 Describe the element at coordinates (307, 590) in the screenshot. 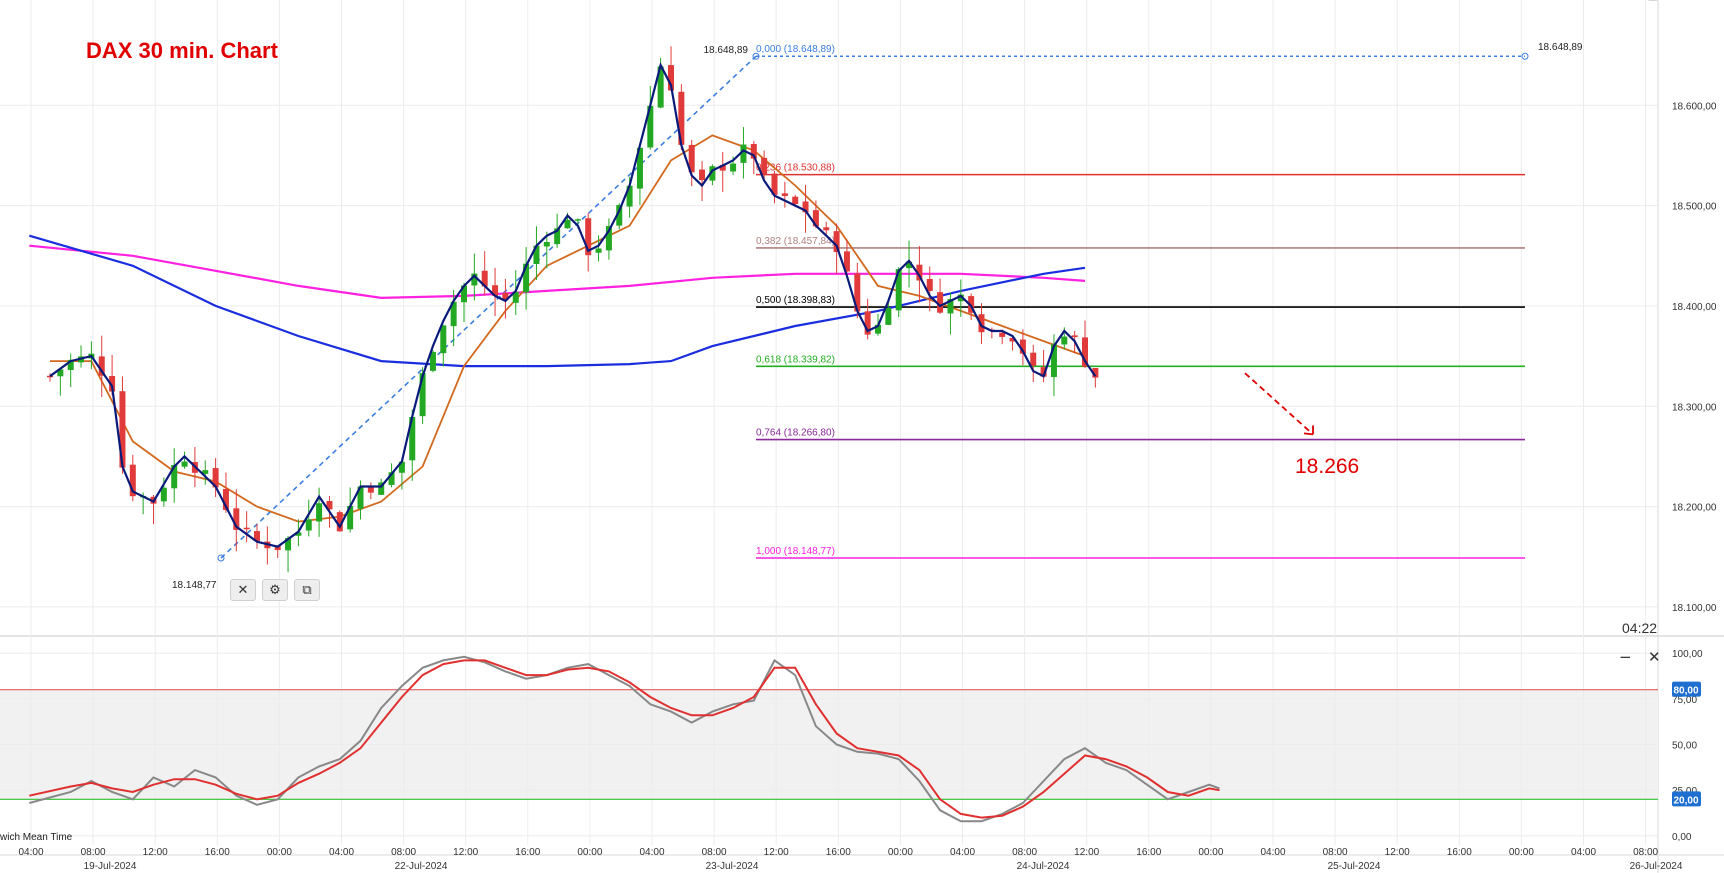

I see `copy-drawing-button: ⧉` at that location.